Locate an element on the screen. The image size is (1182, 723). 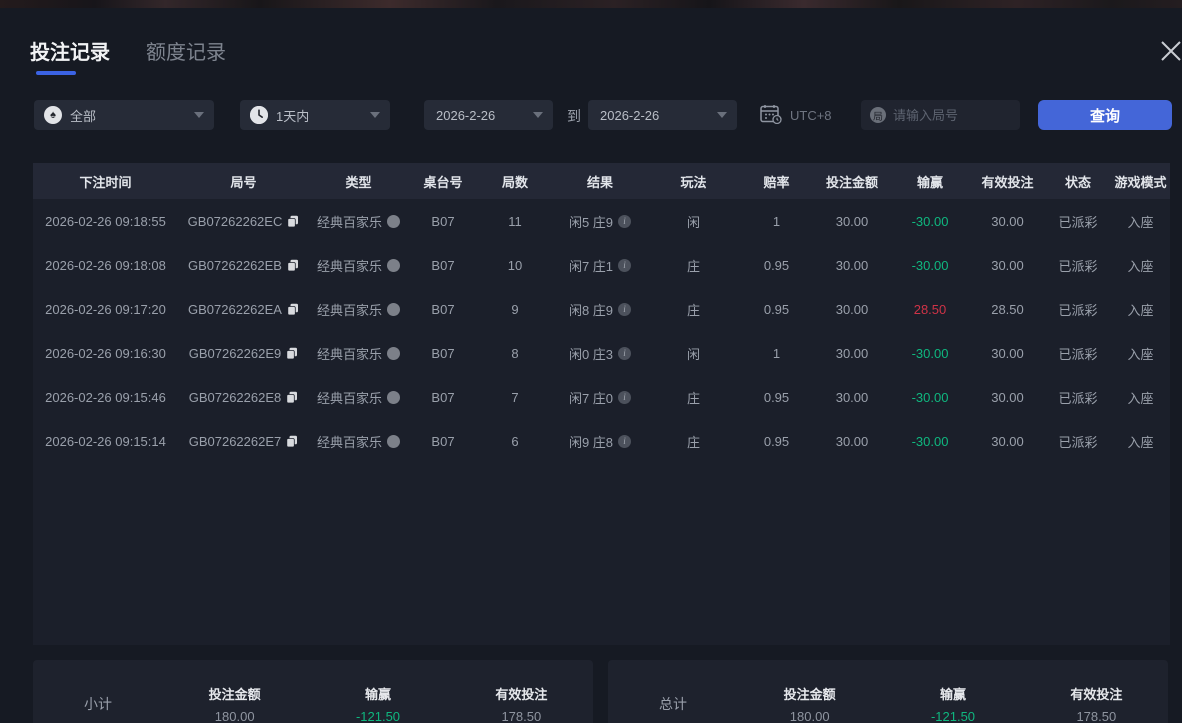
game-type-select: ♠ 全部 is located at coordinates (124, 115).